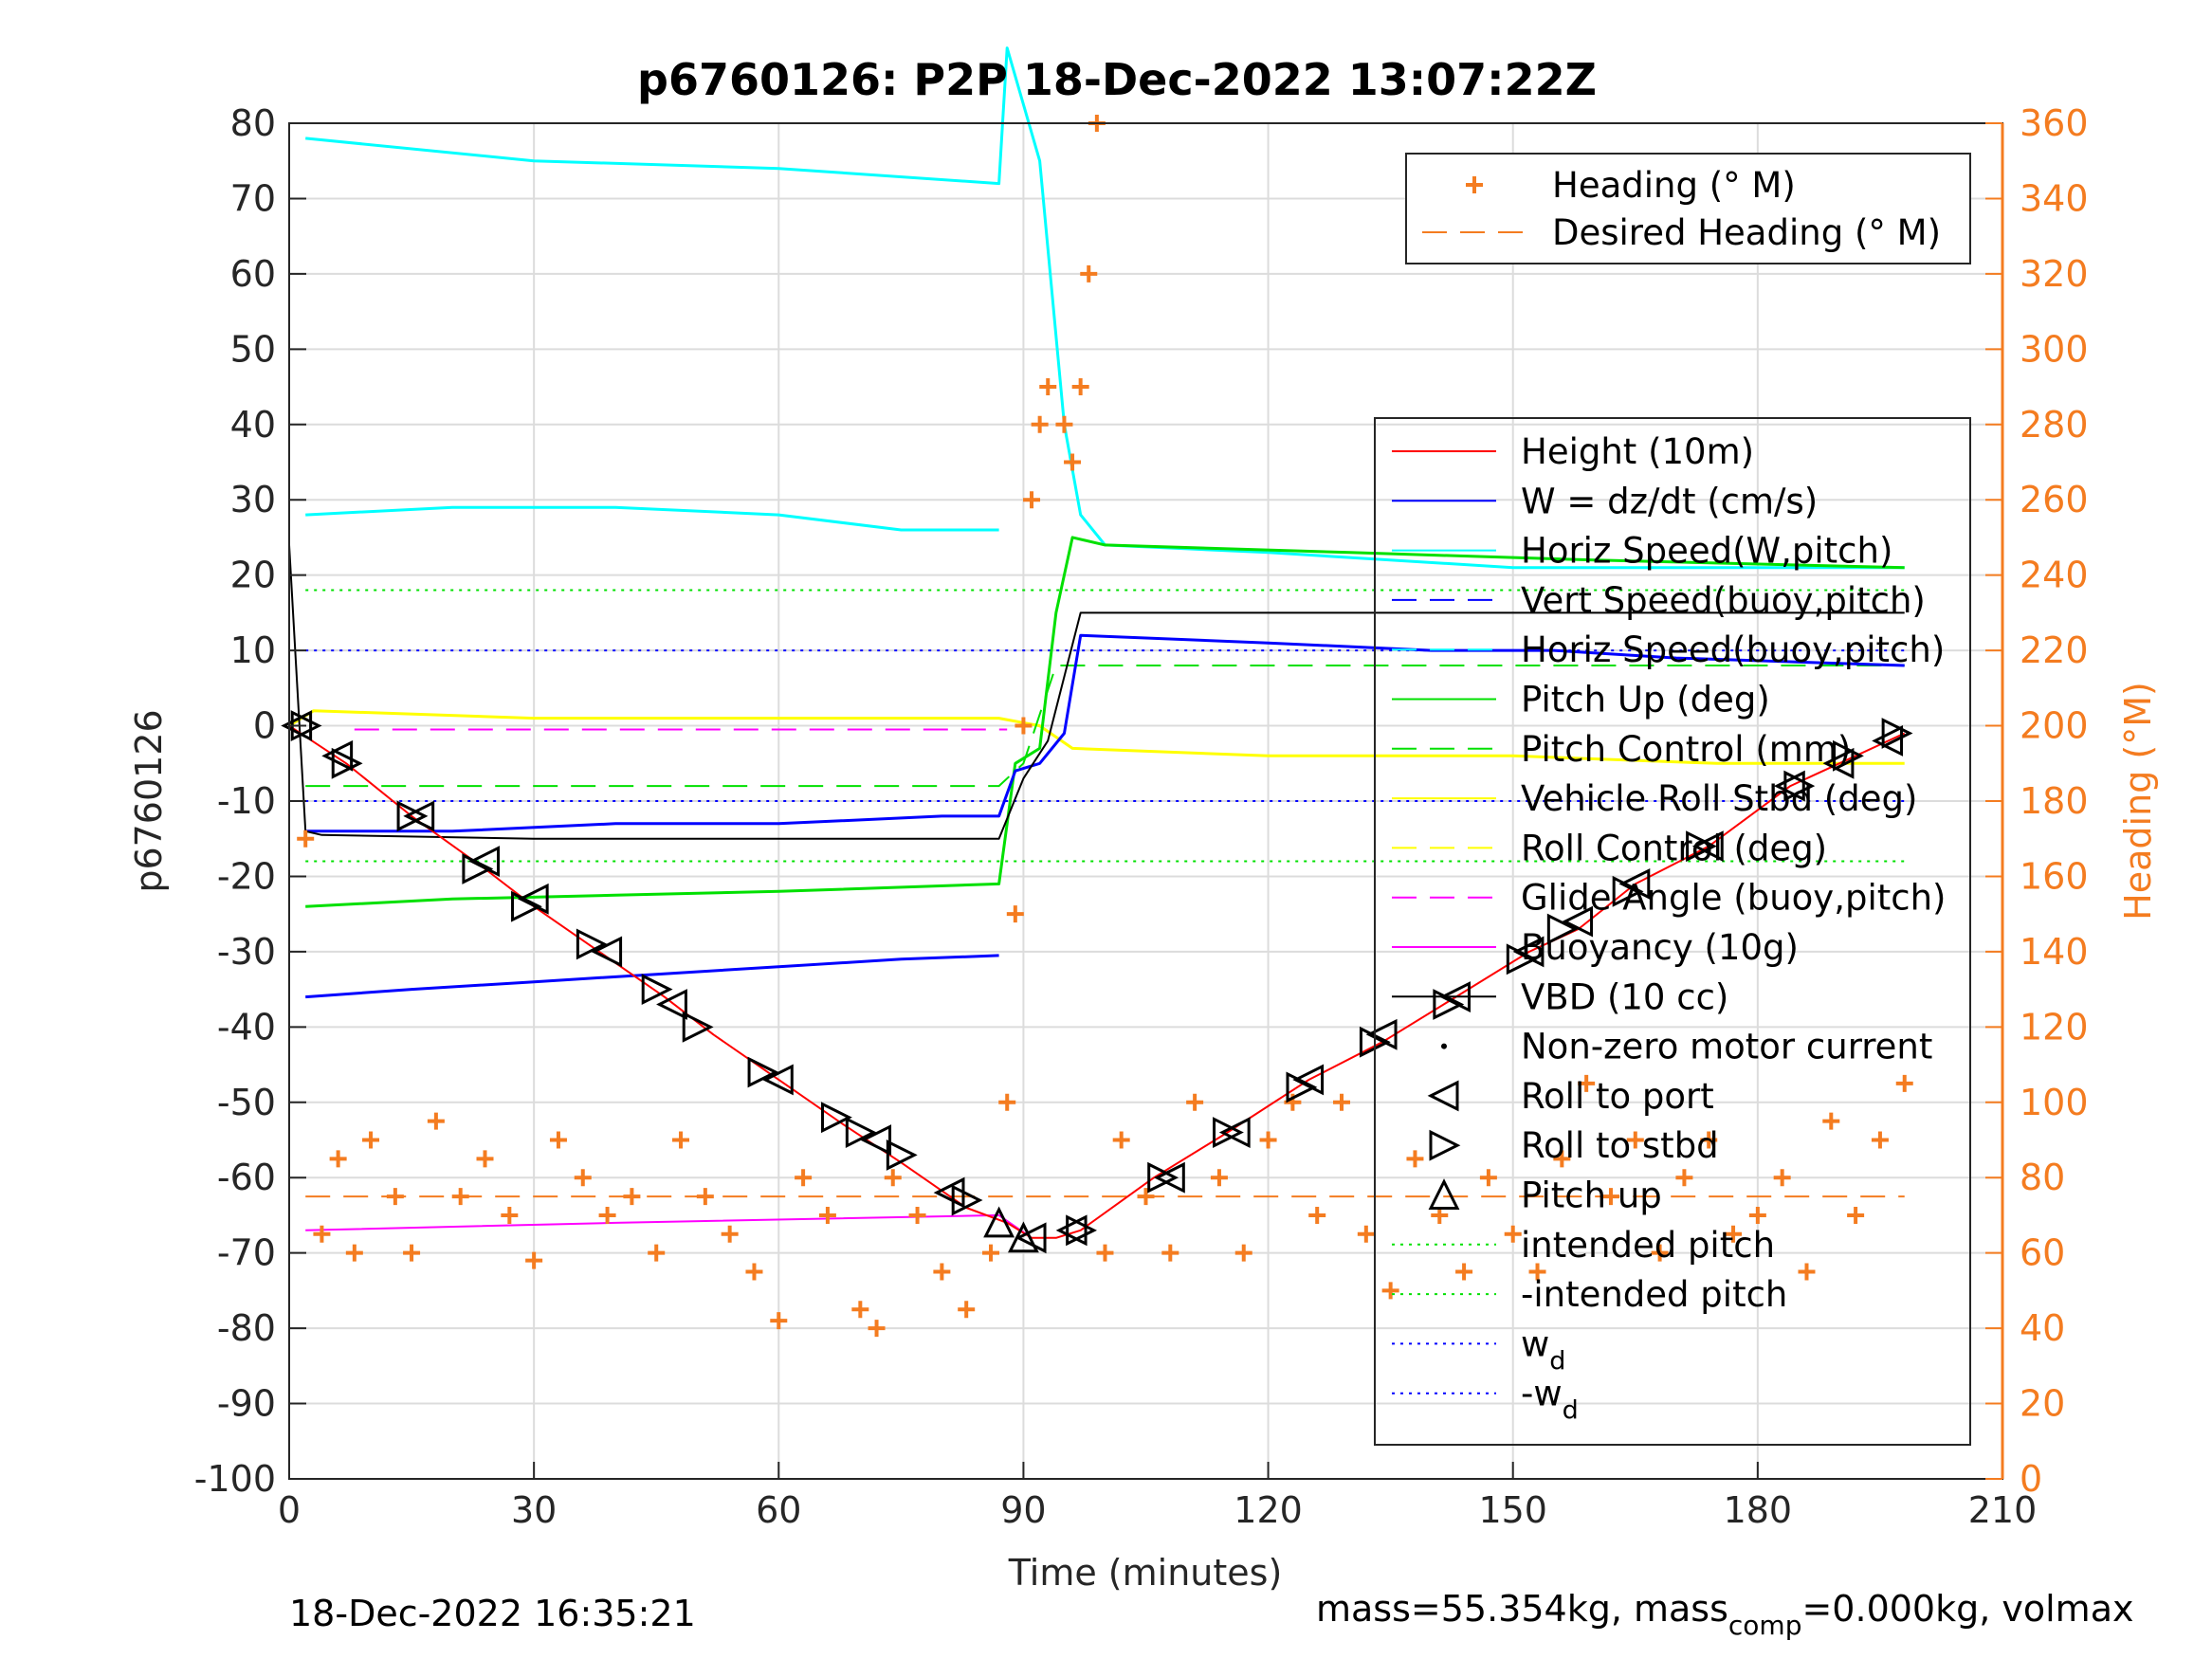  I want to click on y-tick-label-12: -40, so click(246, 1027).